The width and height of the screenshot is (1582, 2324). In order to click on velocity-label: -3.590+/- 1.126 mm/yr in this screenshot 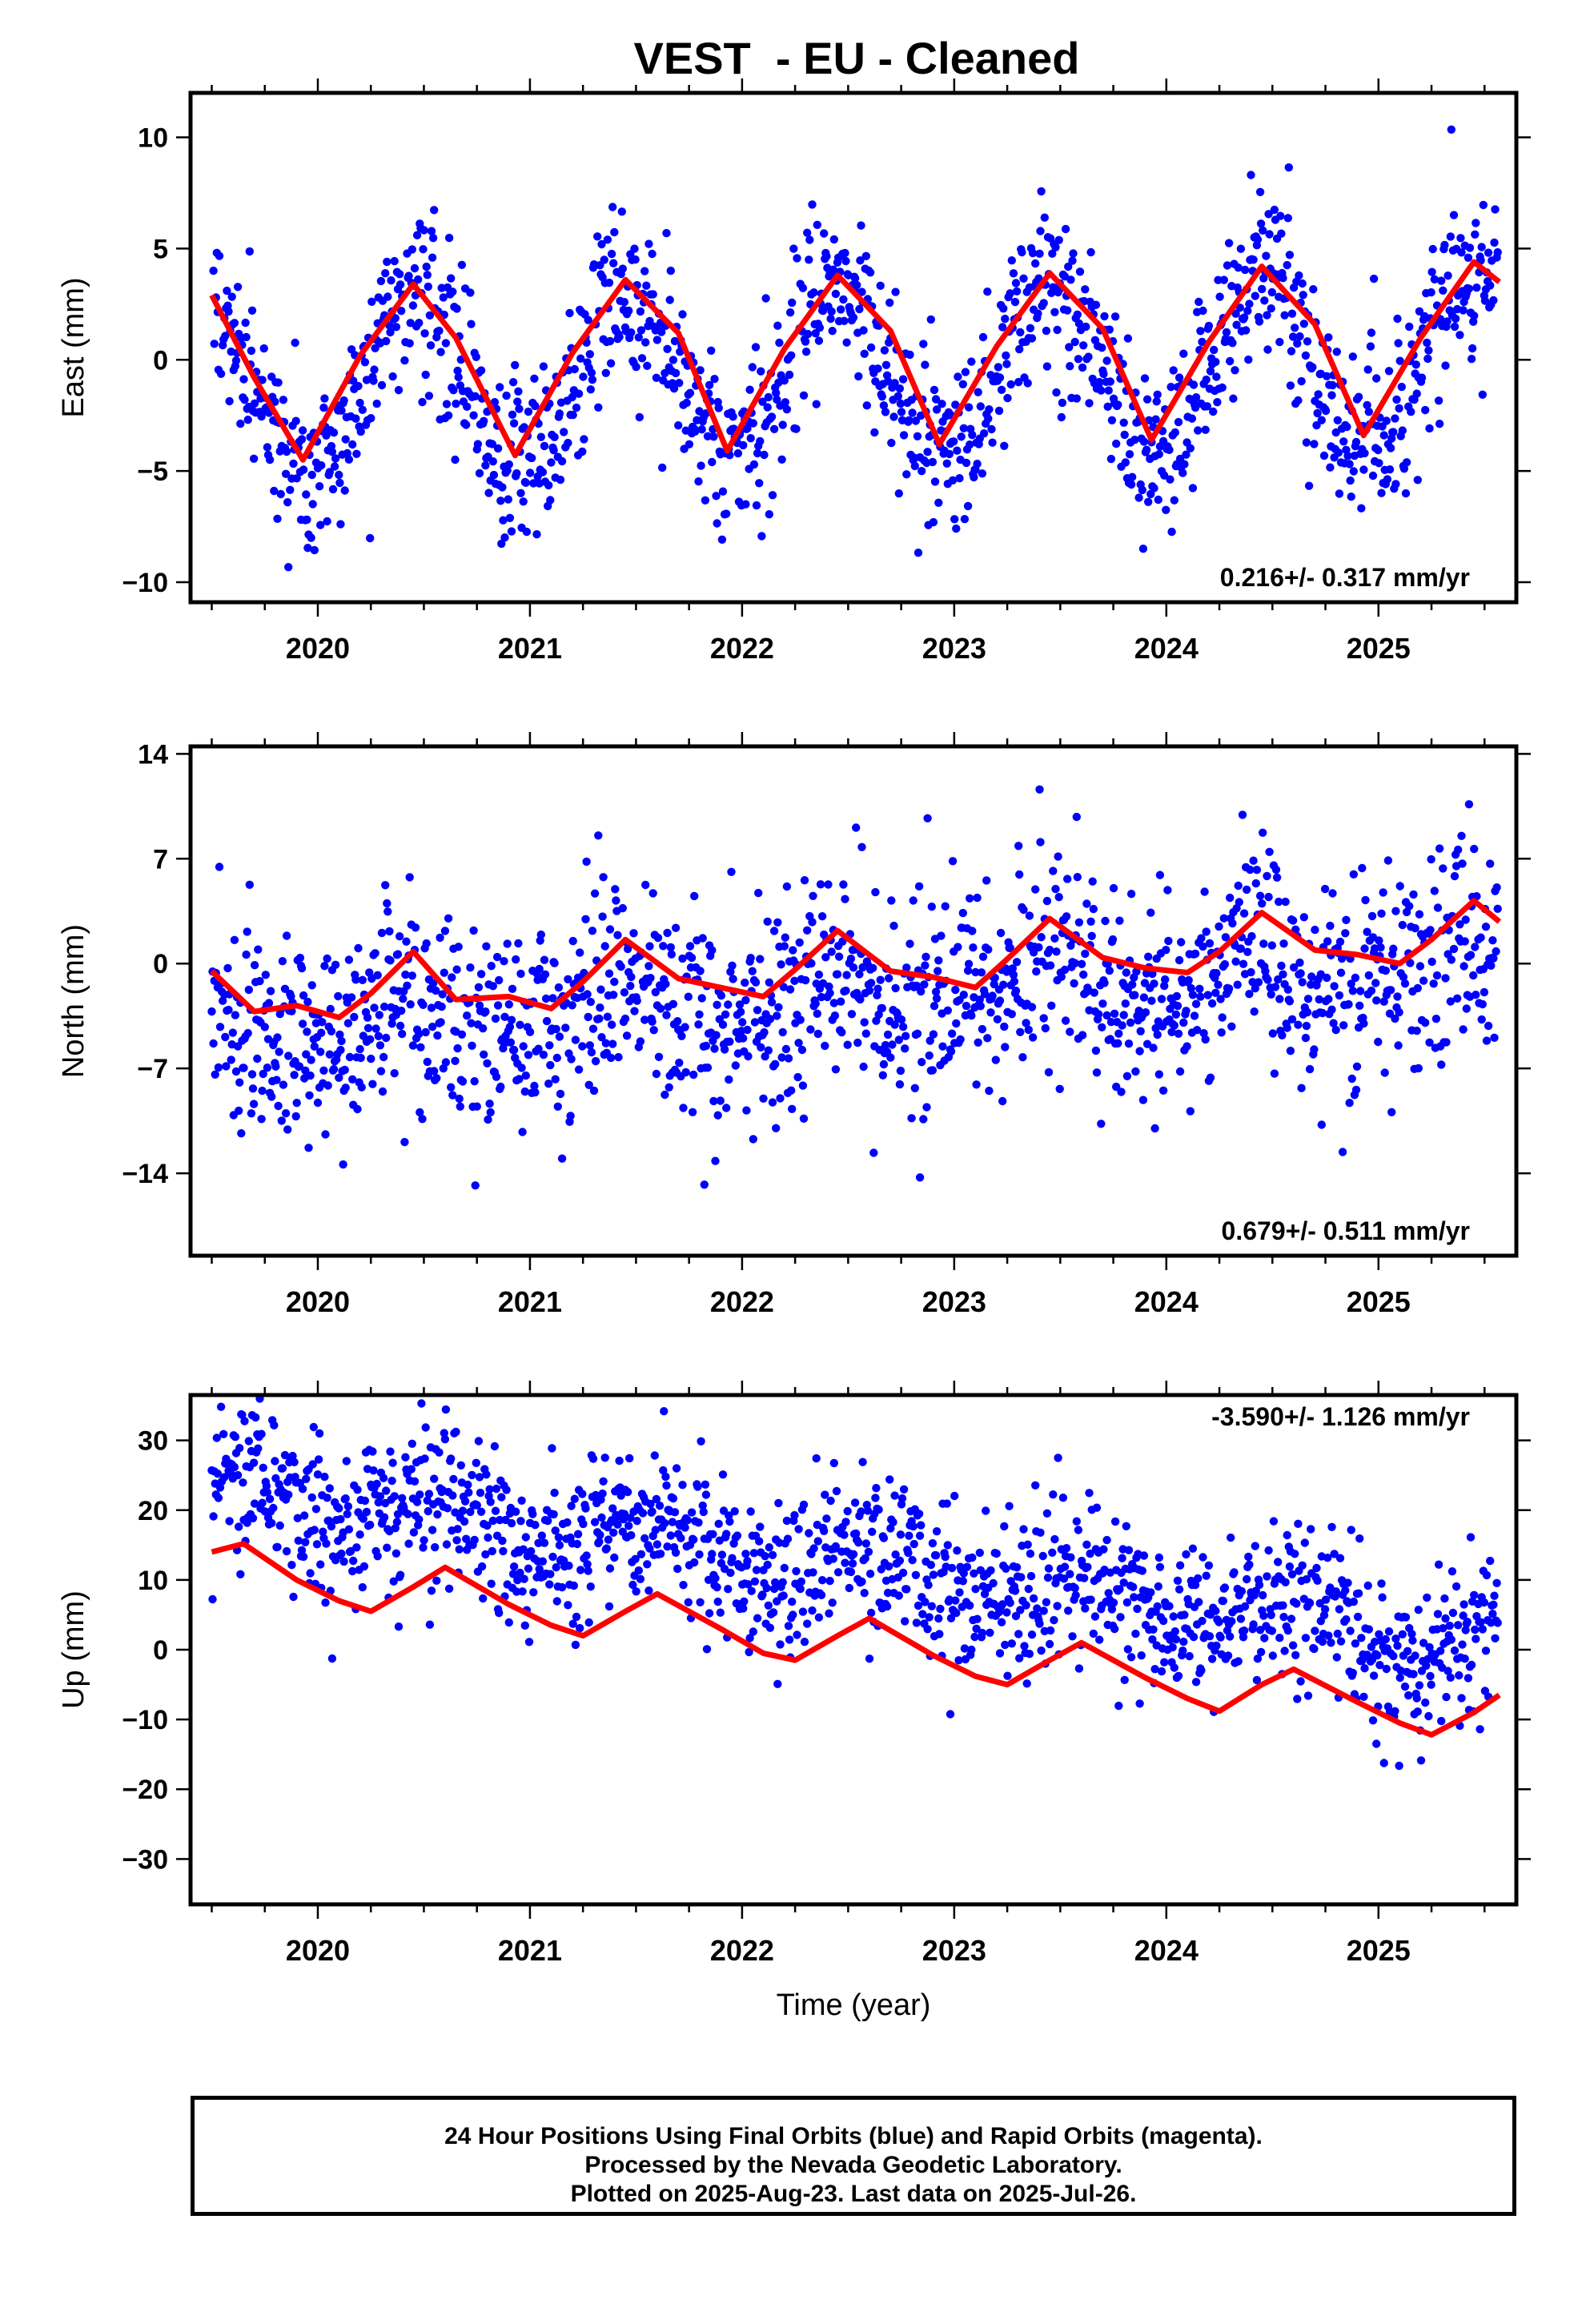, I will do `click(1340, 1416)`.